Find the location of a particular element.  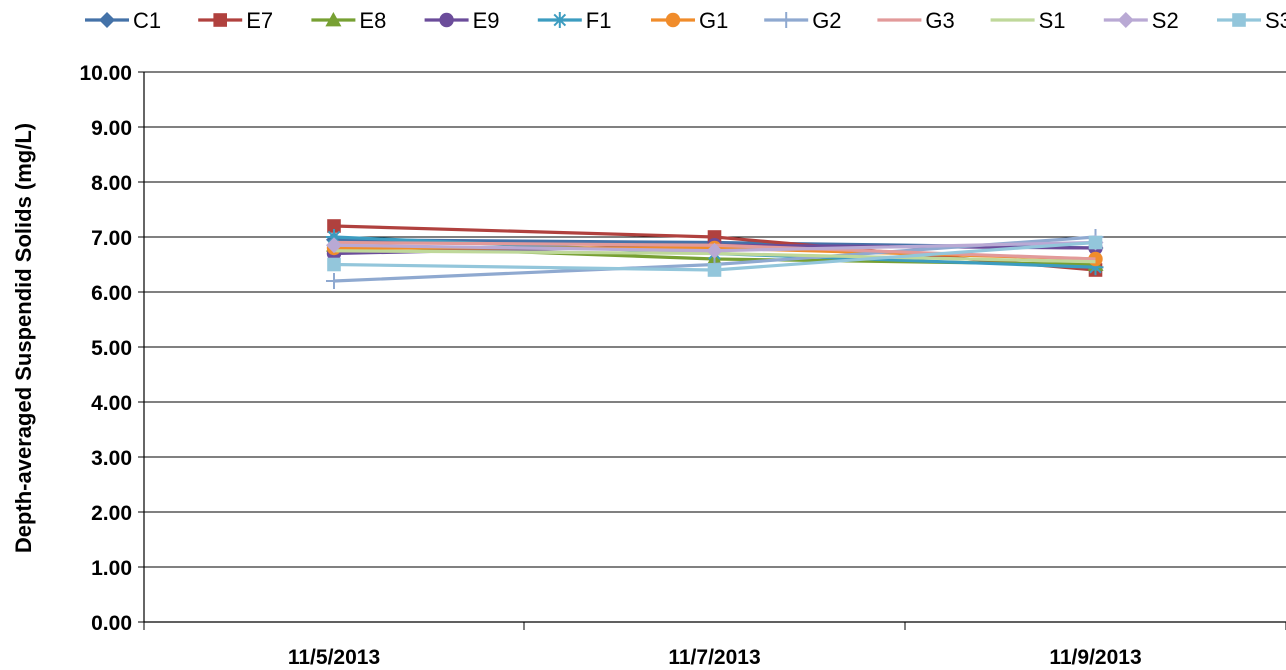

series-s3 is located at coordinates (715, 256).